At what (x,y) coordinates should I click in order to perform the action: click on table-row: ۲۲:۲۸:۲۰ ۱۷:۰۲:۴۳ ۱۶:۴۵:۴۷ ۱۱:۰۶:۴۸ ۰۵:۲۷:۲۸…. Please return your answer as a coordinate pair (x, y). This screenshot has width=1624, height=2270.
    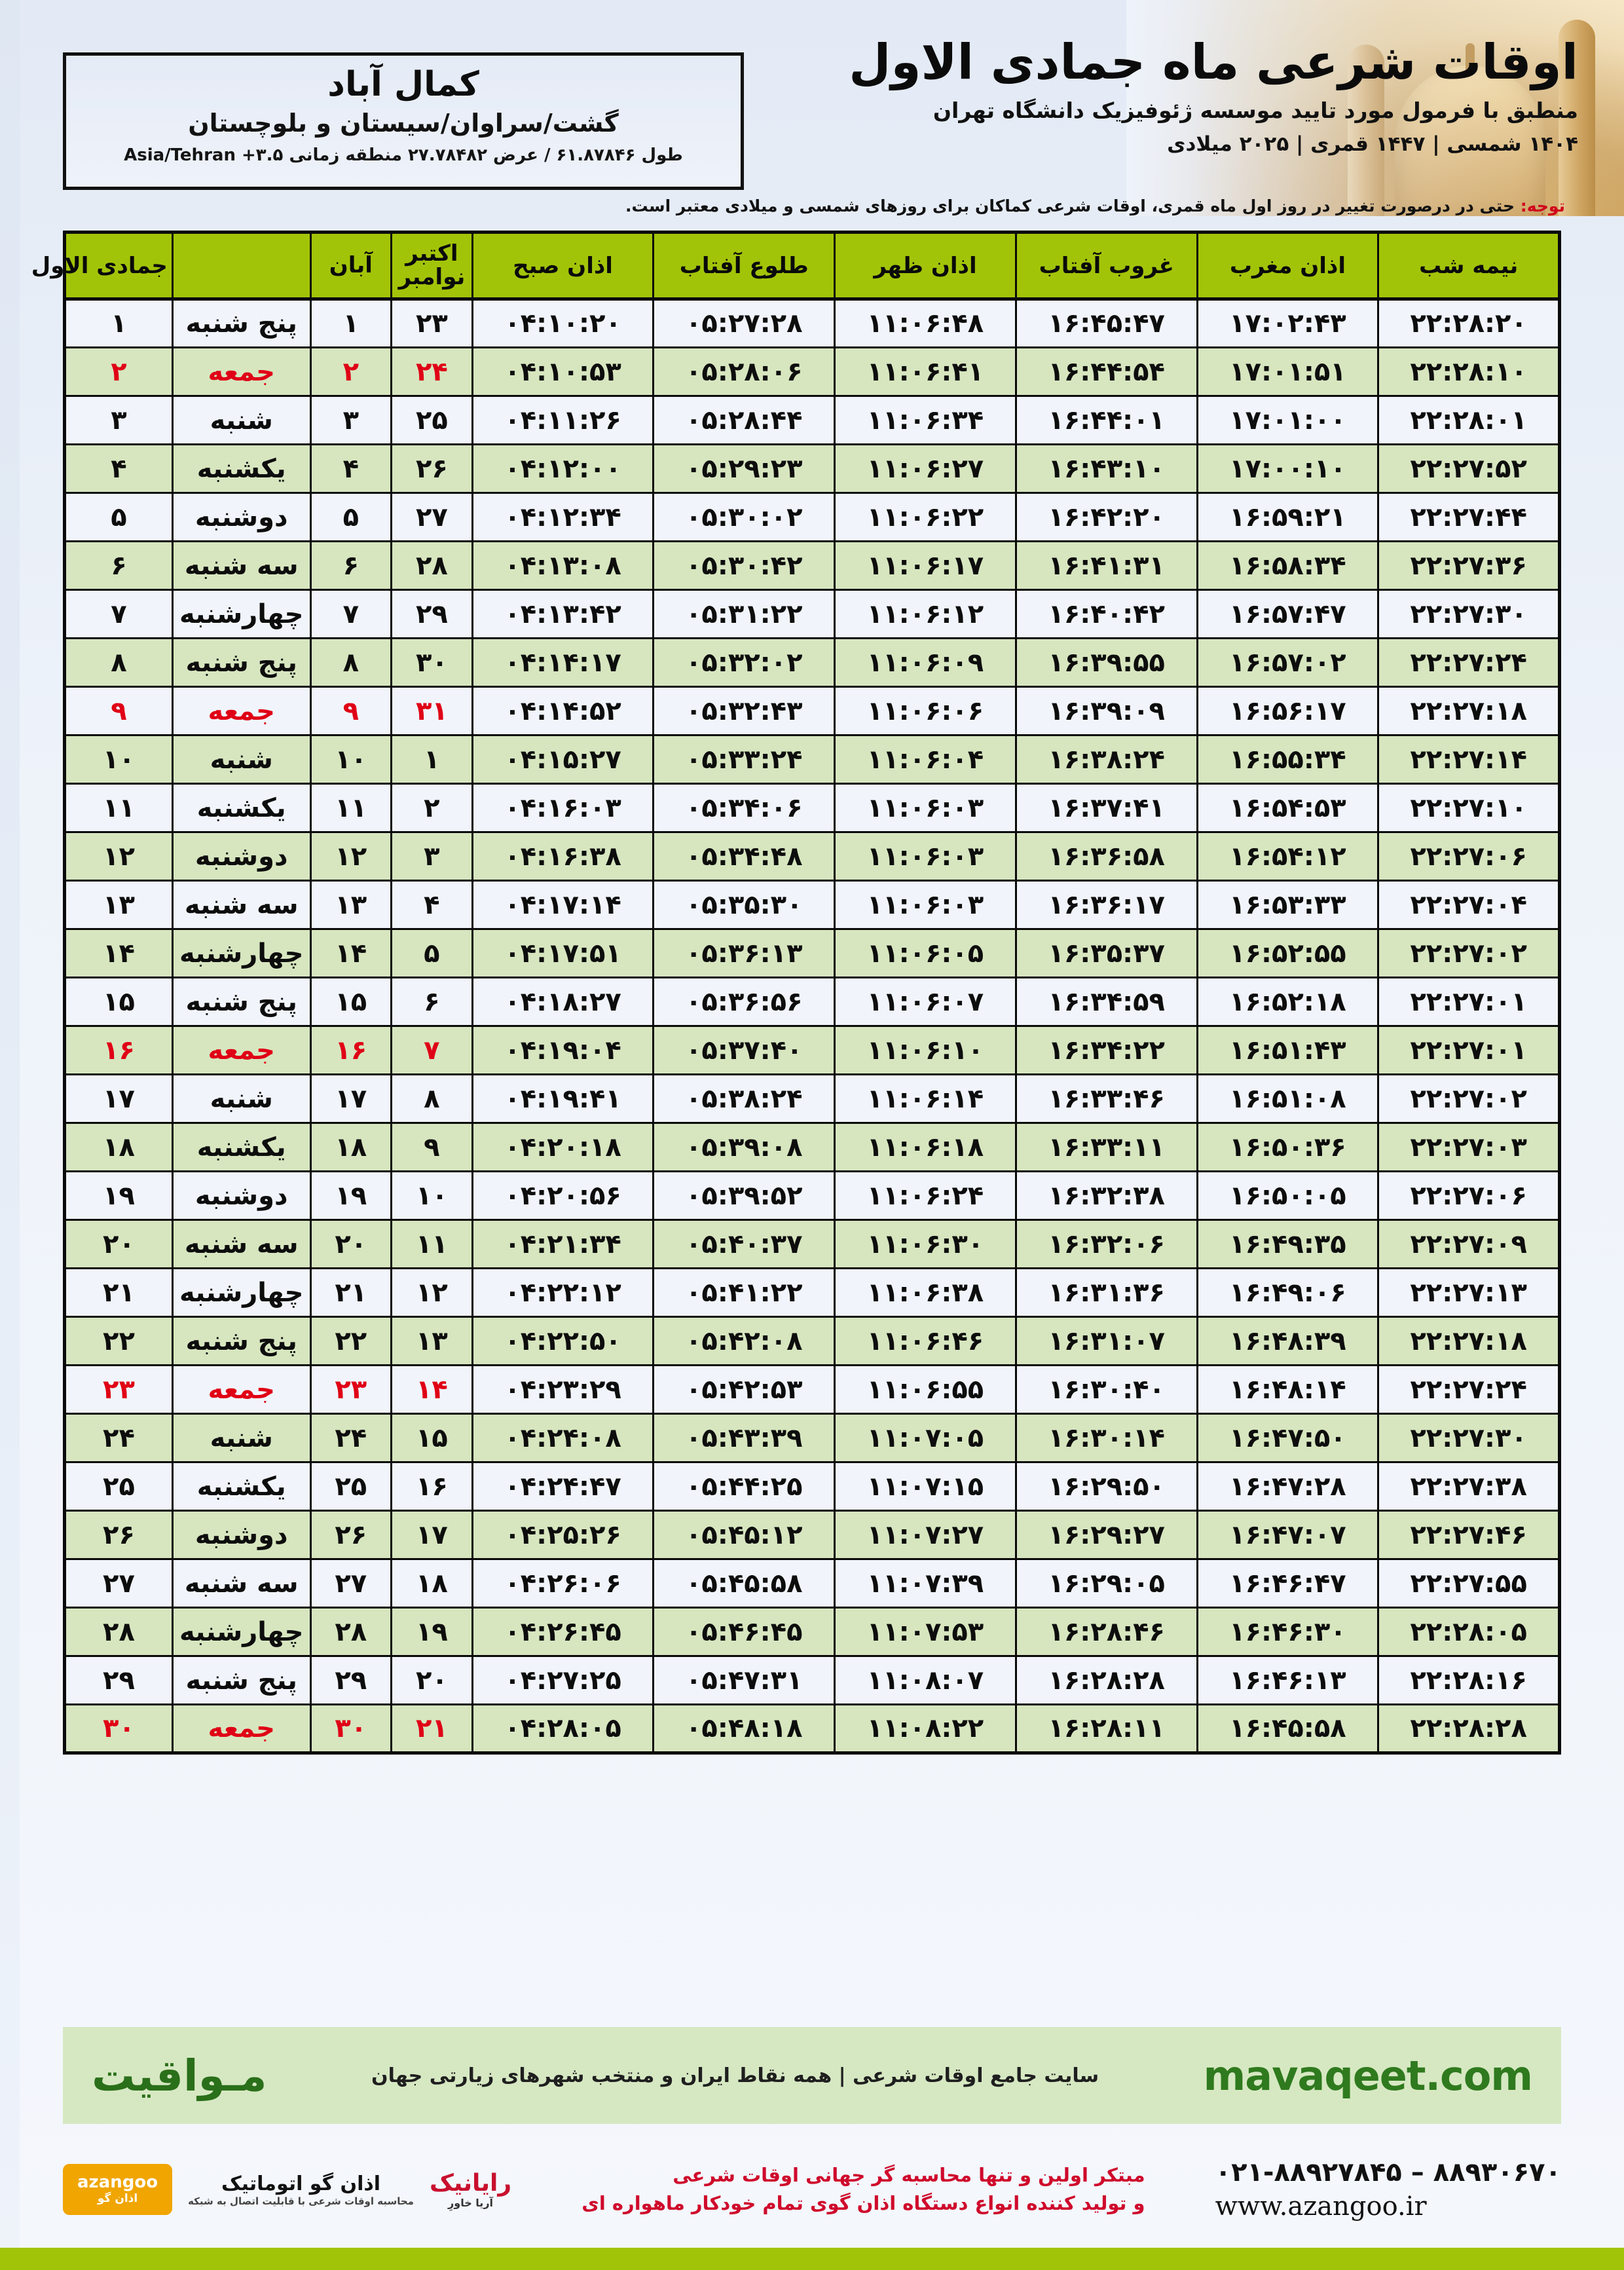
    Looking at the image, I should click on (812, 323).